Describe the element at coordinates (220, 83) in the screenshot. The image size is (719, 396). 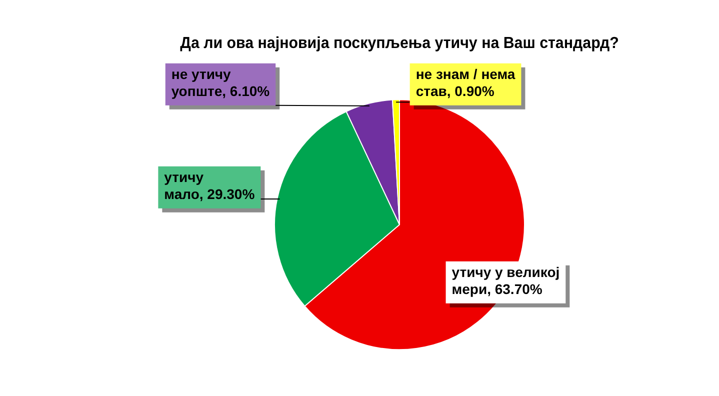
I see `slice-label: не утичу уопште, 6.10%` at that location.